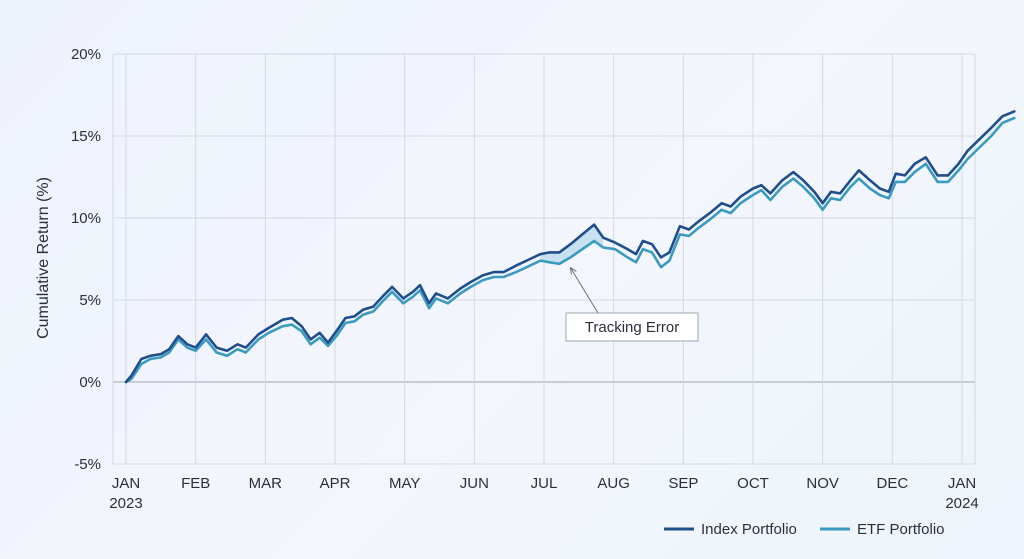 This screenshot has height=559, width=1024. What do you see at coordinates (86, 54) in the screenshot?
I see `y-tick-label: 20%` at bounding box center [86, 54].